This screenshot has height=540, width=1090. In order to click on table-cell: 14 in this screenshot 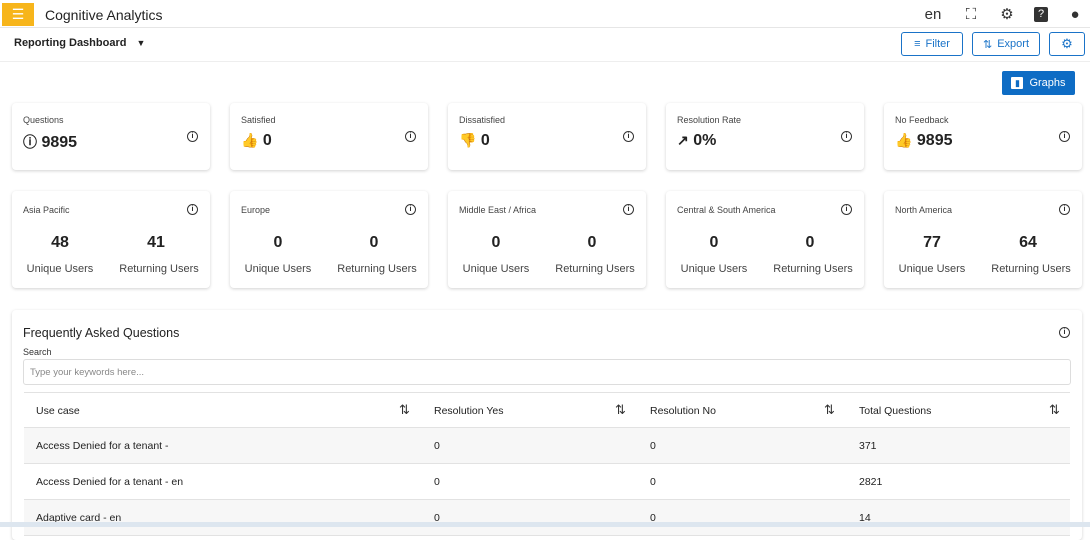, I will do `click(865, 518)`.